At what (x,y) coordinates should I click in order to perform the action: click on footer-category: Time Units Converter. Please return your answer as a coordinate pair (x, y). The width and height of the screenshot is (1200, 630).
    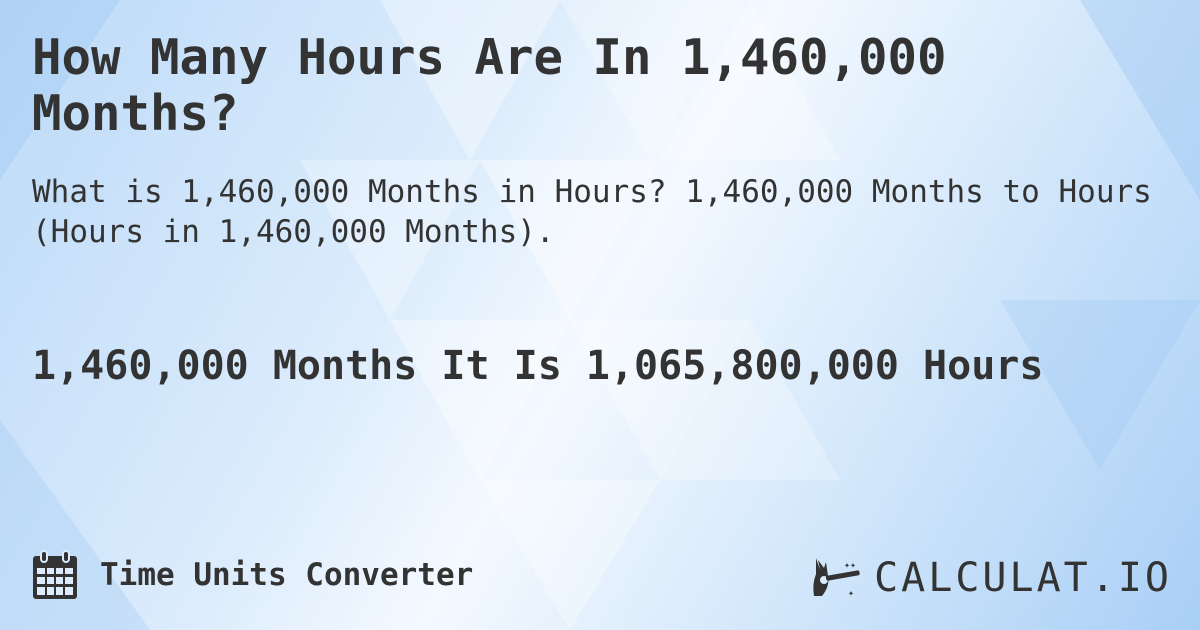
    Looking at the image, I should click on (252, 575).